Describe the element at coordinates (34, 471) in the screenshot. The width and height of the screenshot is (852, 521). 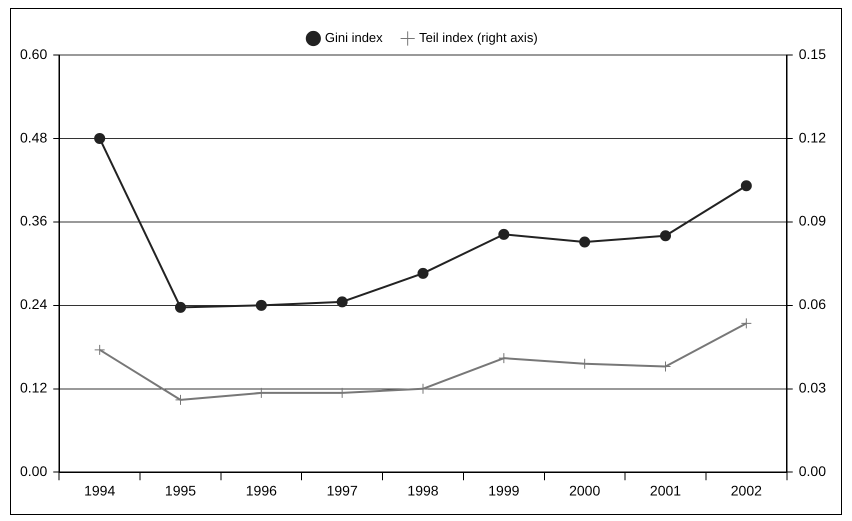
I see `y-tick-label: 0.00` at that location.